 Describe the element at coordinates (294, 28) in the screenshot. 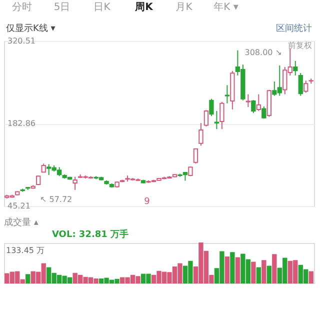

I see `text: 区间统计` at that location.